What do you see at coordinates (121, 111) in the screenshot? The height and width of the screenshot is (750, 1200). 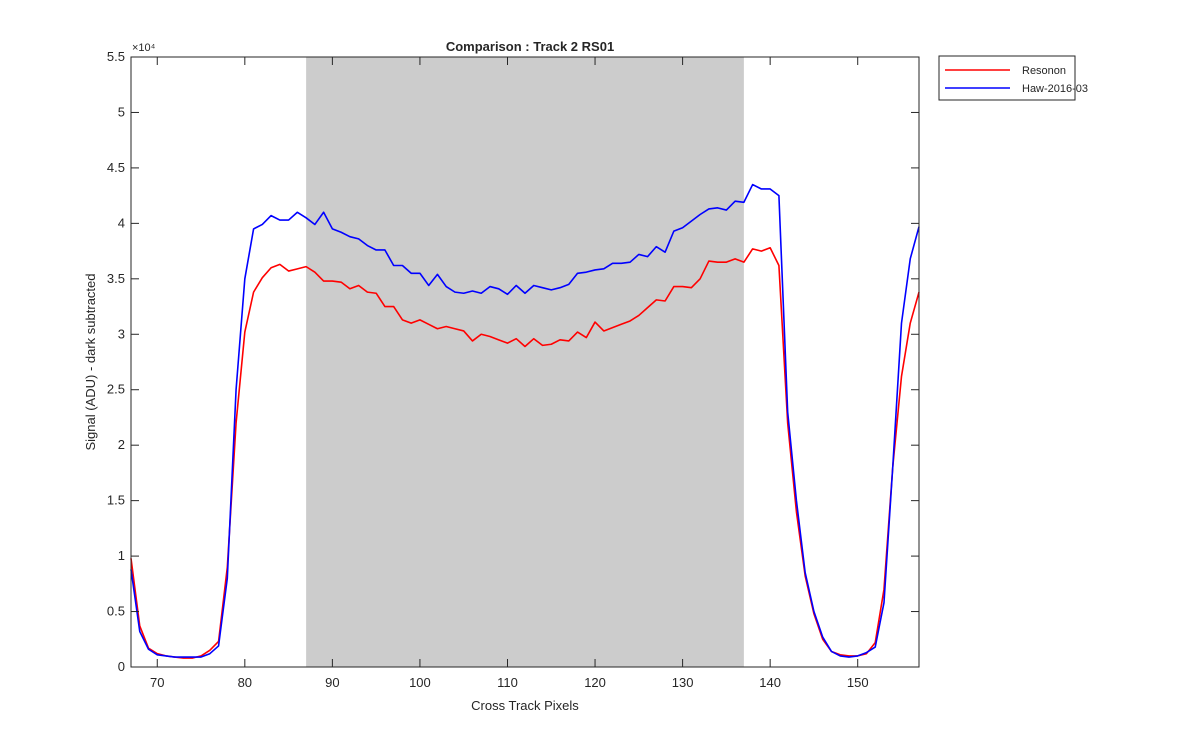 I see `y-tick-label: 5` at bounding box center [121, 111].